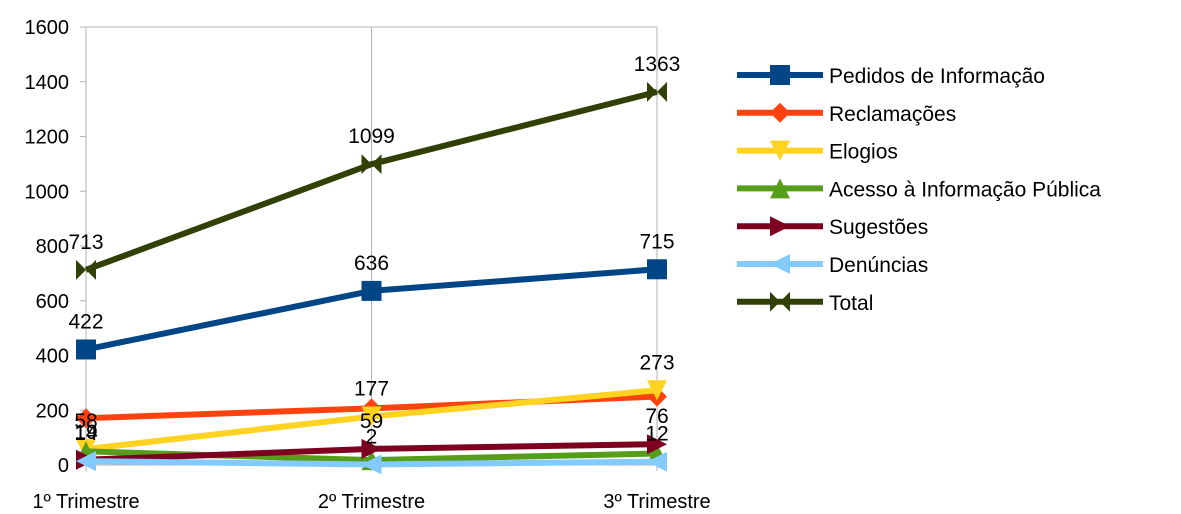 Image resolution: width=1181 pixels, height=514 pixels. Describe the element at coordinates (52, 411) in the screenshot. I see `y-tick-label: 200` at that location.